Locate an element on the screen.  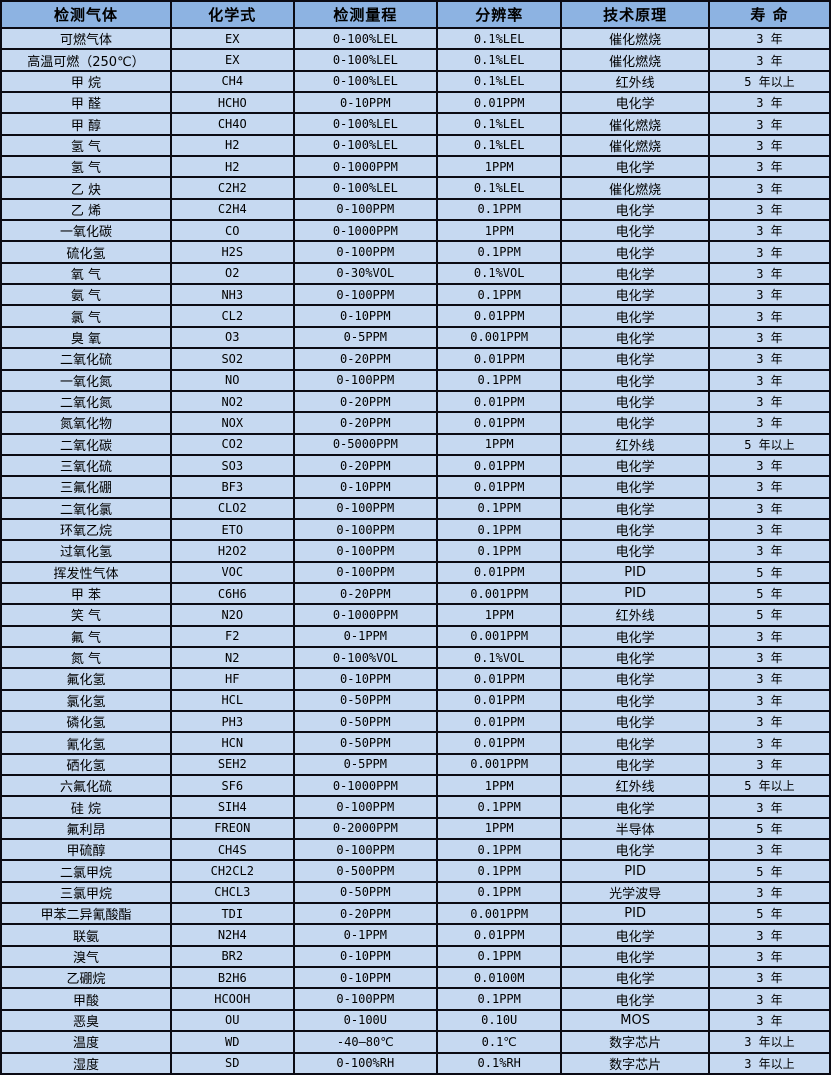
table-cell: SO2 is located at coordinates (232, 359).